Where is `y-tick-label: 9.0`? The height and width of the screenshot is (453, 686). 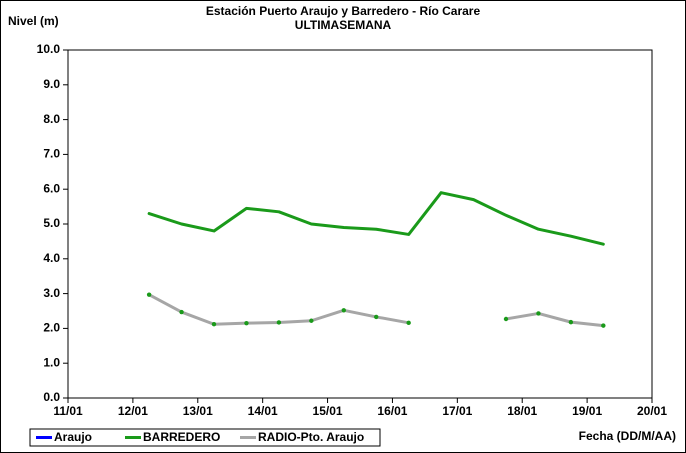
y-tick-label: 9.0 is located at coordinates (51, 84).